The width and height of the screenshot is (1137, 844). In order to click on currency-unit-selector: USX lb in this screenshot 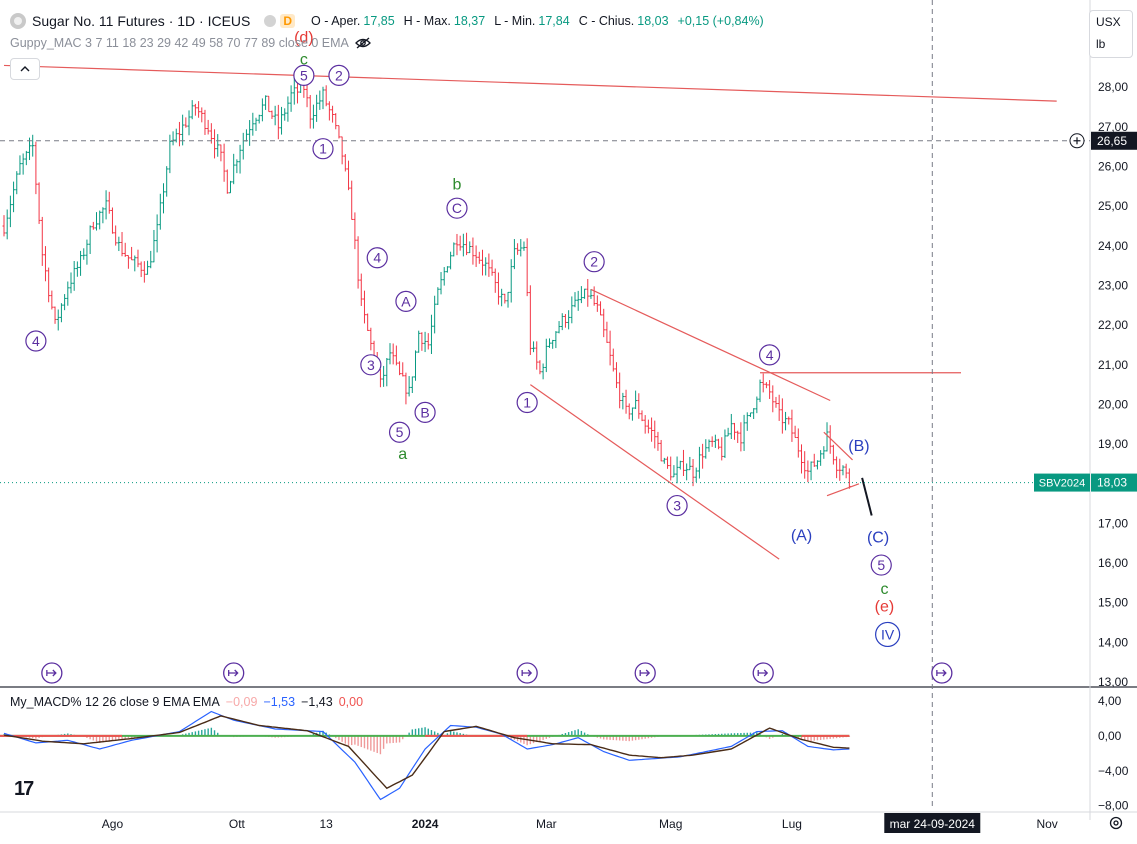, I will do `click(1111, 34)`.